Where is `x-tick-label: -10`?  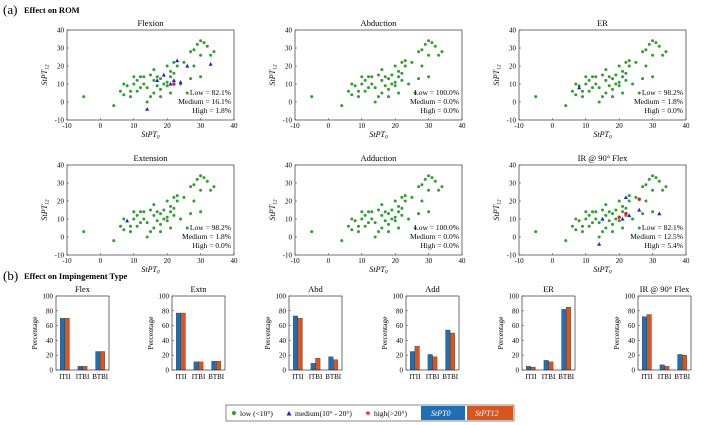
x-tick-label: -10 is located at coordinates (519, 126).